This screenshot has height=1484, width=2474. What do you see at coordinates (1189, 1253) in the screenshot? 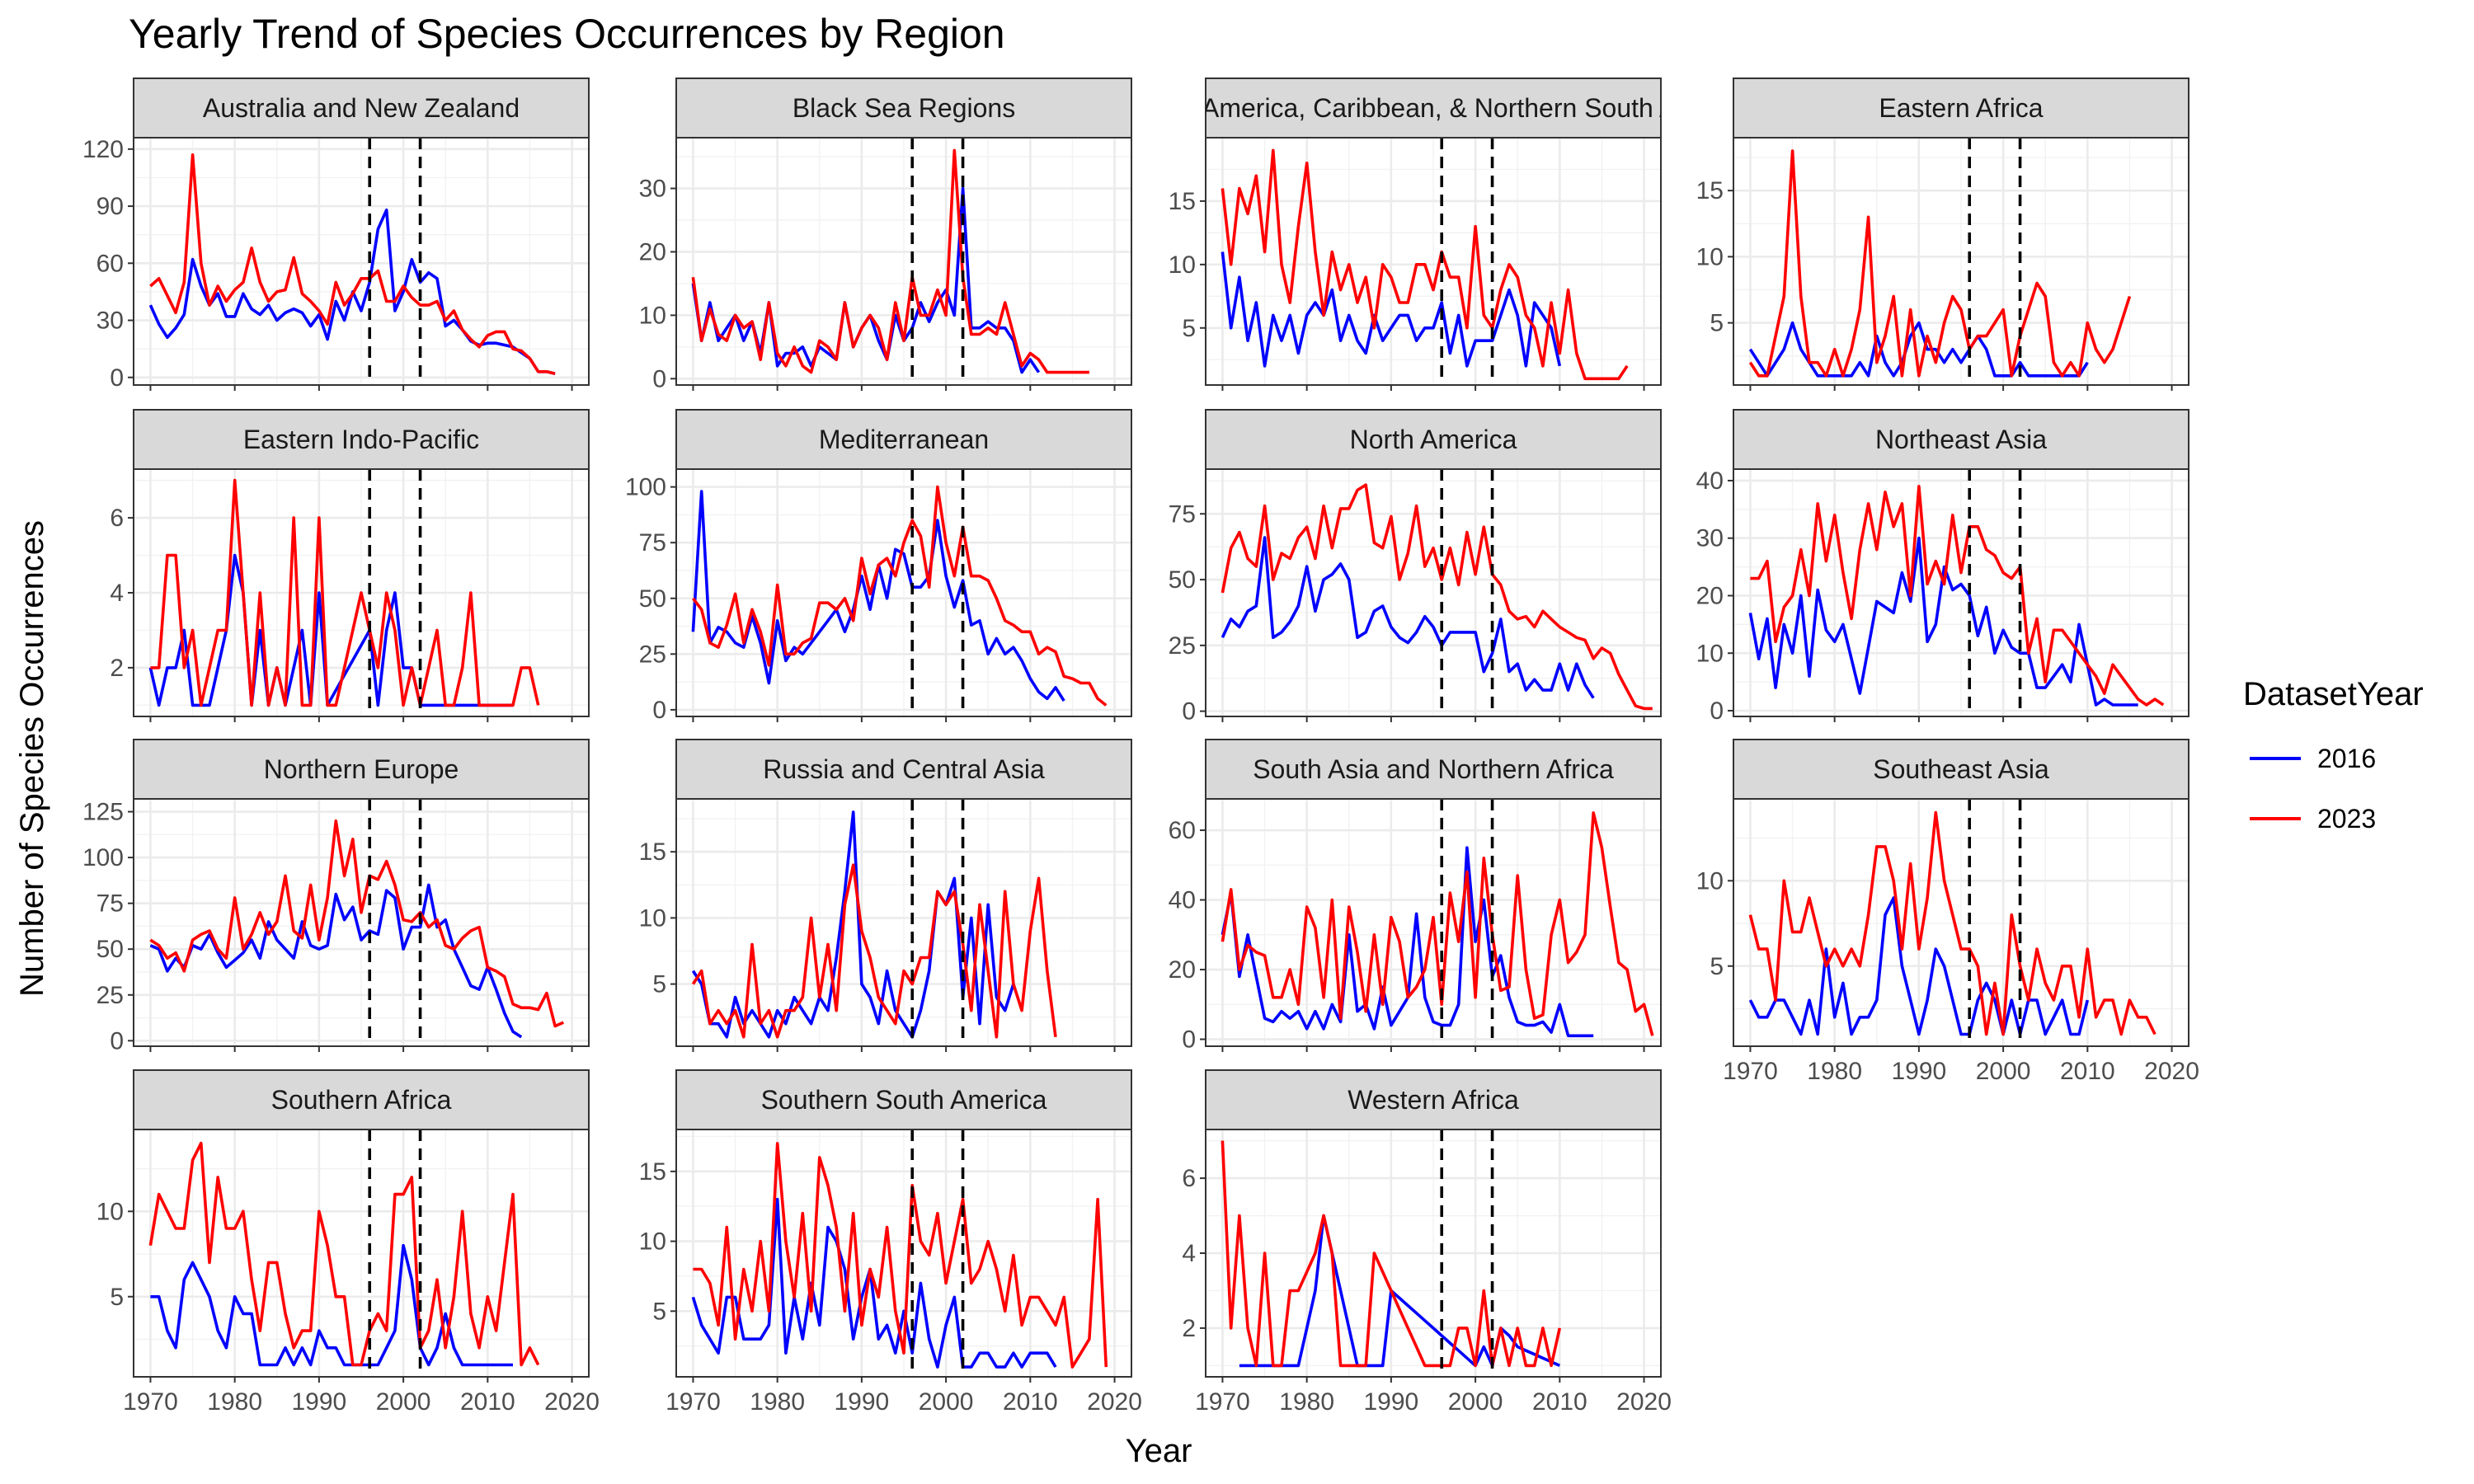
I see `y-tick-label: 4` at bounding box center [1189, 1253].